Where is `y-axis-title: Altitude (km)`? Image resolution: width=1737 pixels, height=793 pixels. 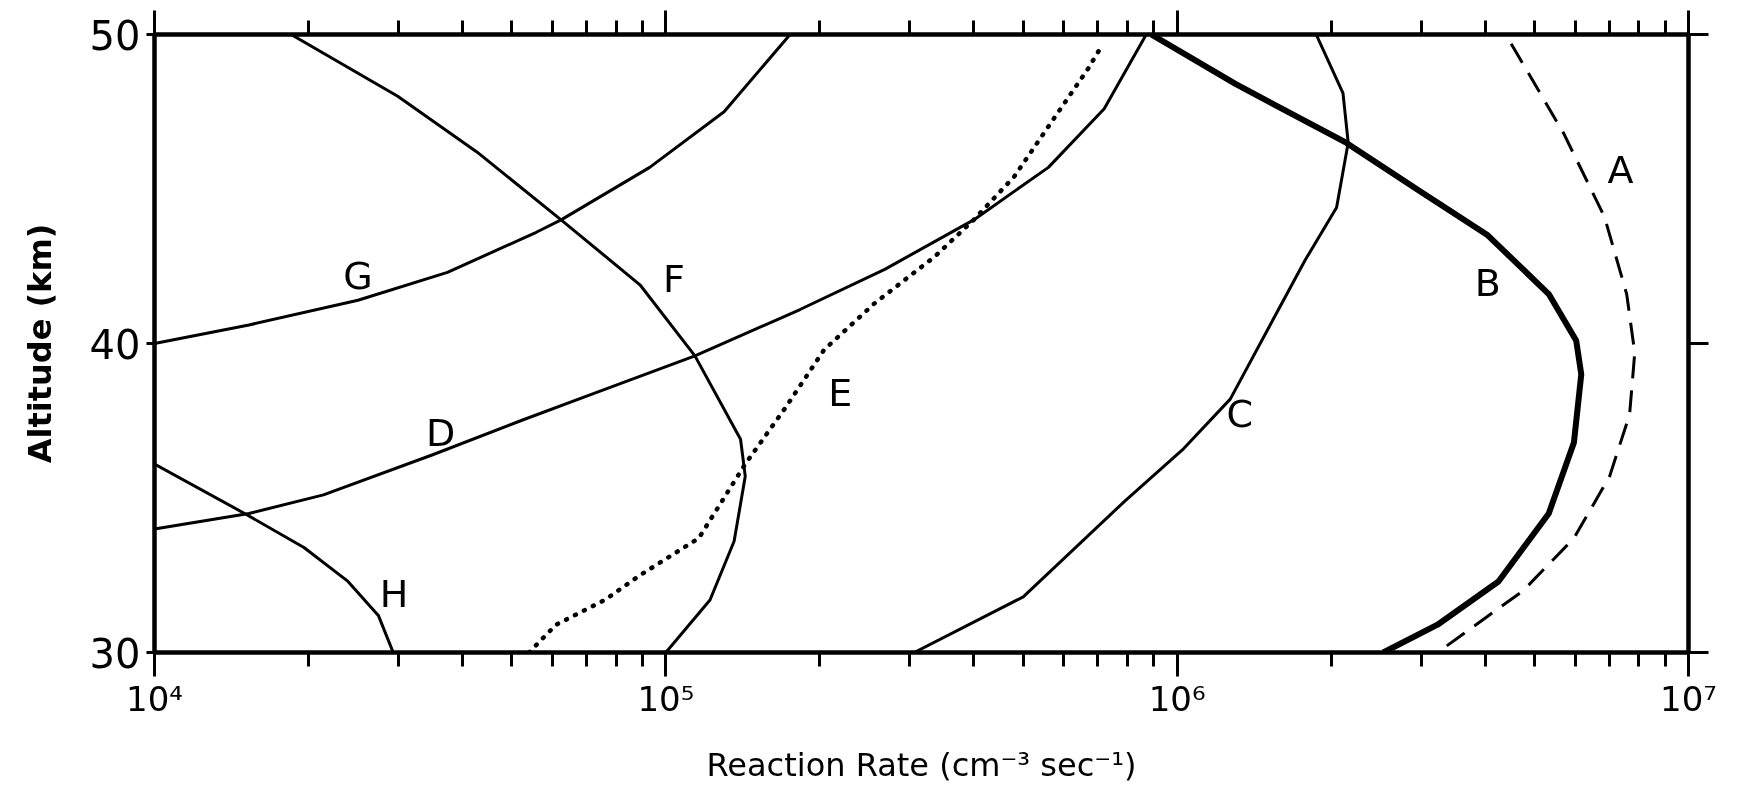
y-axis-title: Altitude (km) is located at coordinates (39, 343).